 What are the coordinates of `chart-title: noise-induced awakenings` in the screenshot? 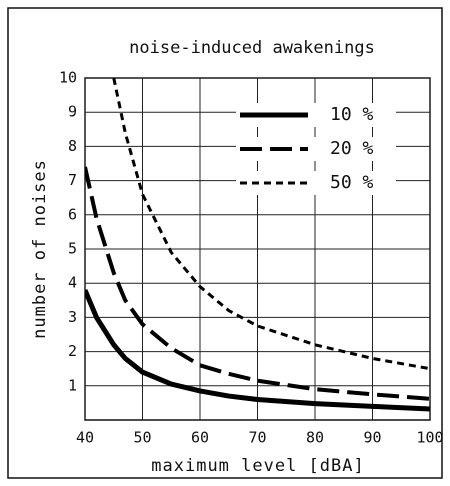 It's located at (252, 48).